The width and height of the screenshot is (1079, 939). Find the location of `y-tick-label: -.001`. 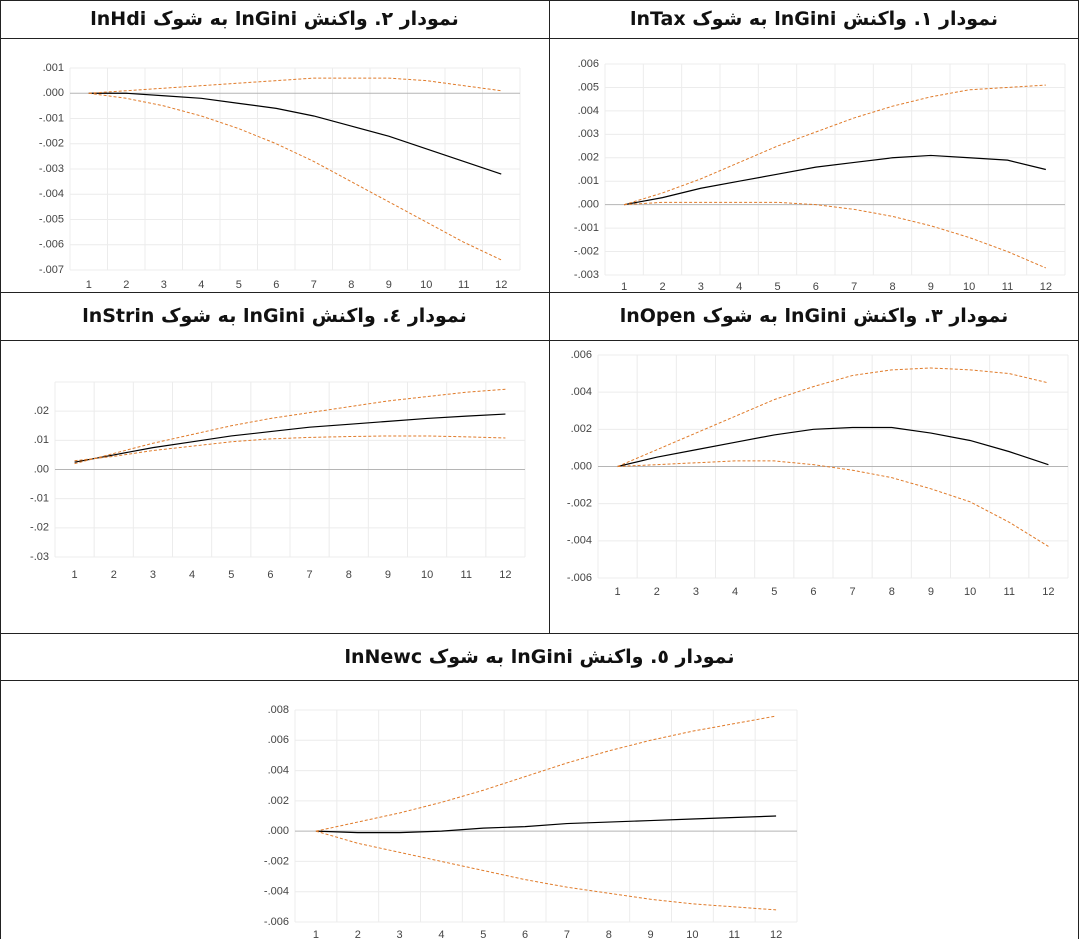

y-tick-label: -.001 is located at coordinates (586, 228).